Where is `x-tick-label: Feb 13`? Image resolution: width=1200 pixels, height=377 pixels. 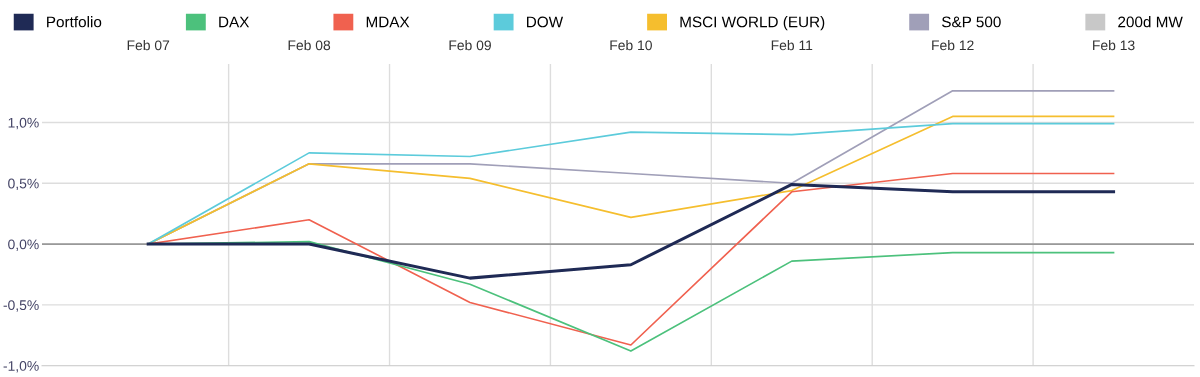 x-tick-label: Feb 13 is located at coordinates (1114, 45).